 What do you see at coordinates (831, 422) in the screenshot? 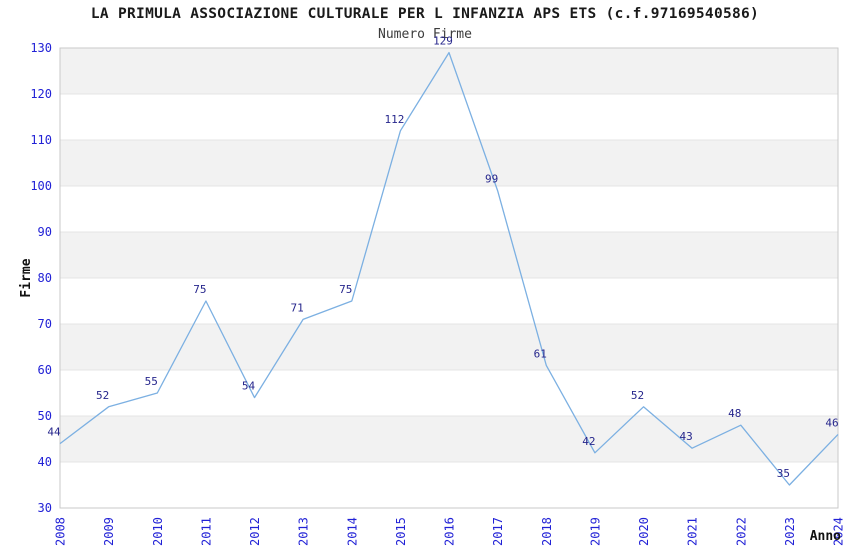
I see `data-point-label: 46` at bounding box center [831, 422].